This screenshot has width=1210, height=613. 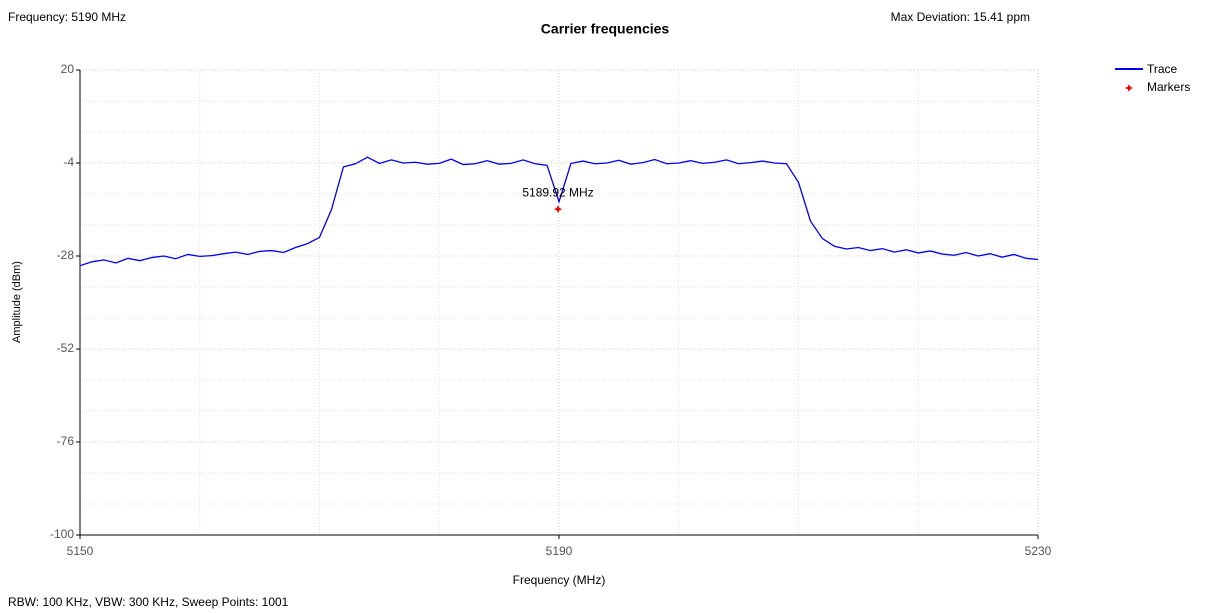 What do you see at coordinates (605, 29) in the screenshot?
I see `chart-title: Carrier frequencies` at bounding box center [605, 29].